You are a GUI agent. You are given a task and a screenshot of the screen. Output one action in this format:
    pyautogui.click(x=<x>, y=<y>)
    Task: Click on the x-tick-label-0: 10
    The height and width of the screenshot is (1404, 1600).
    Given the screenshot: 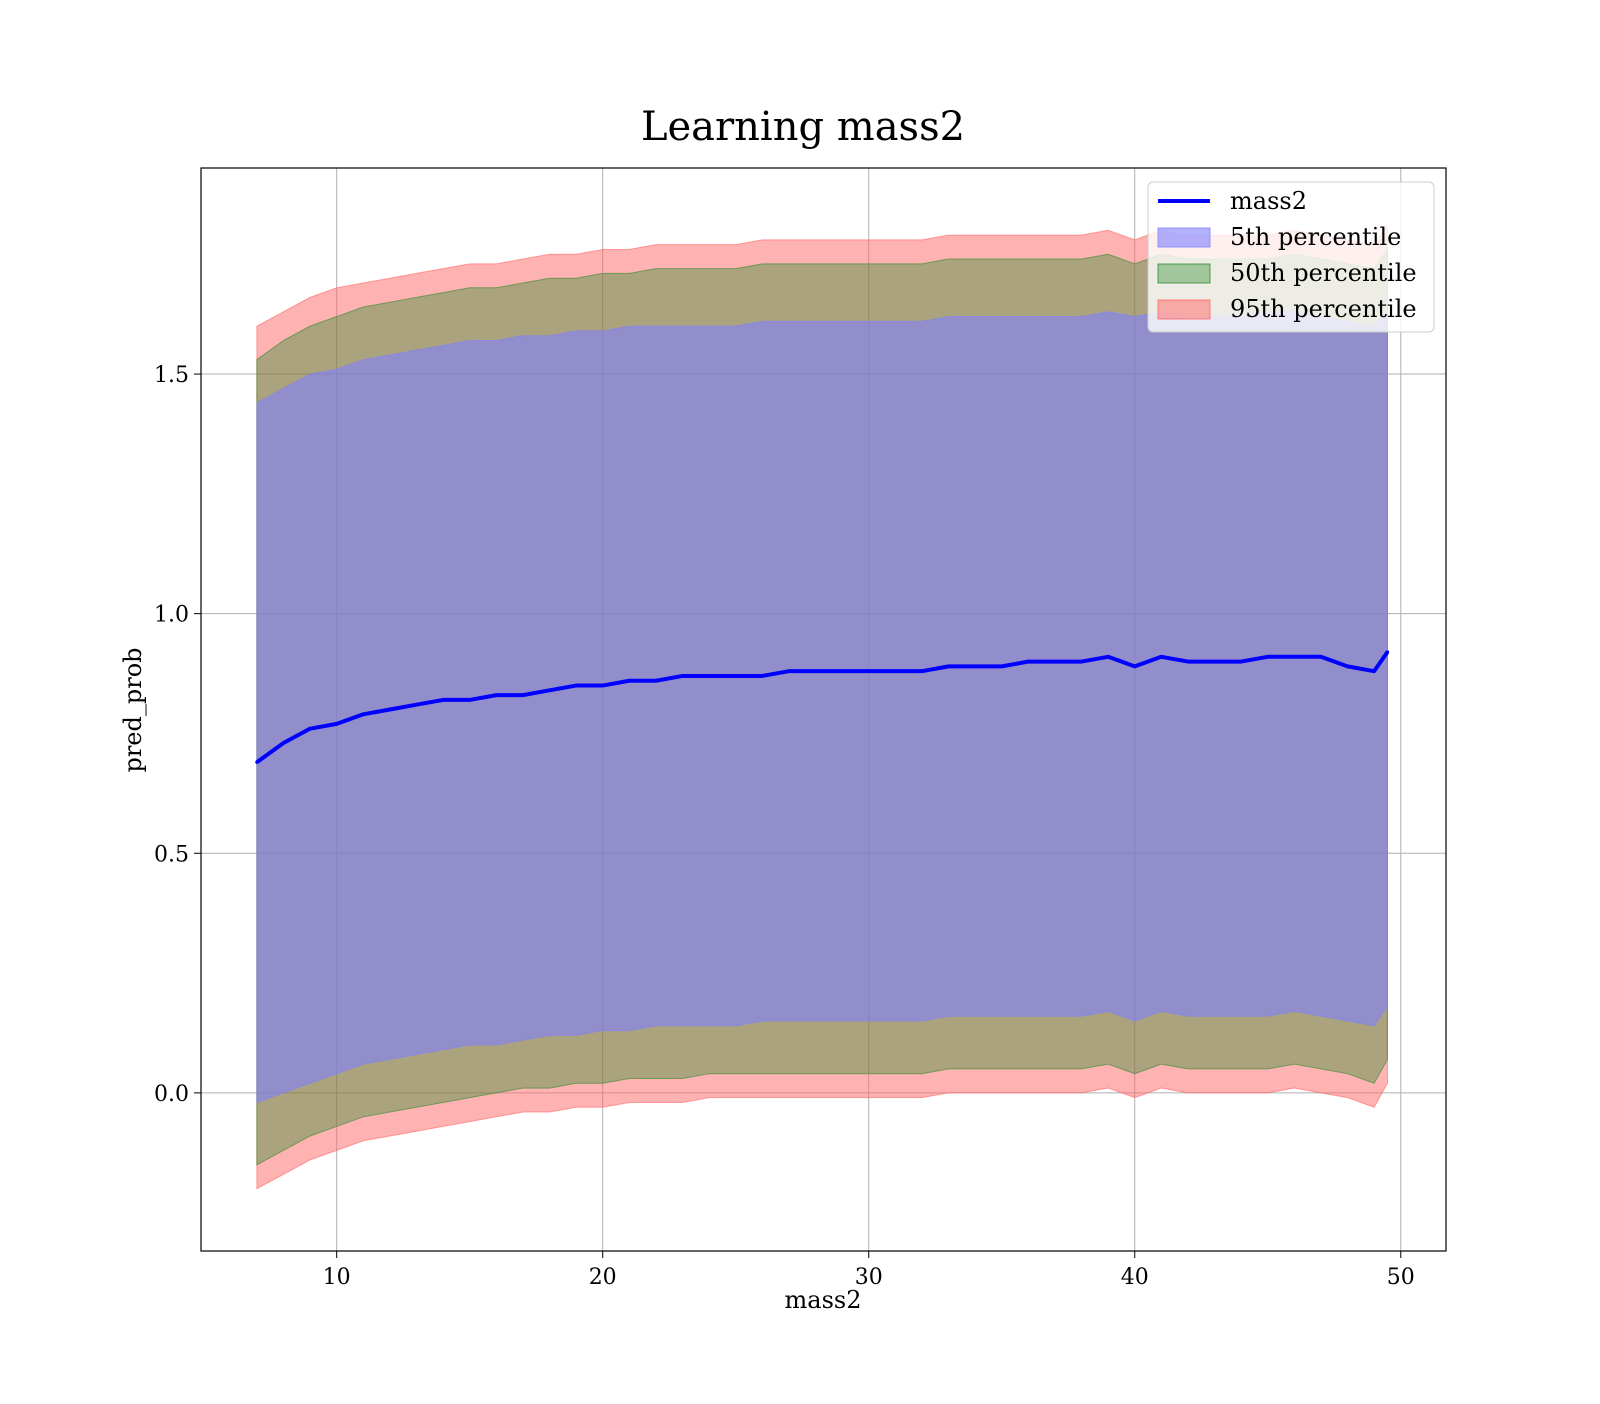 What is the action you would take?
    pyautogui.click(x=337, y=1277)
    